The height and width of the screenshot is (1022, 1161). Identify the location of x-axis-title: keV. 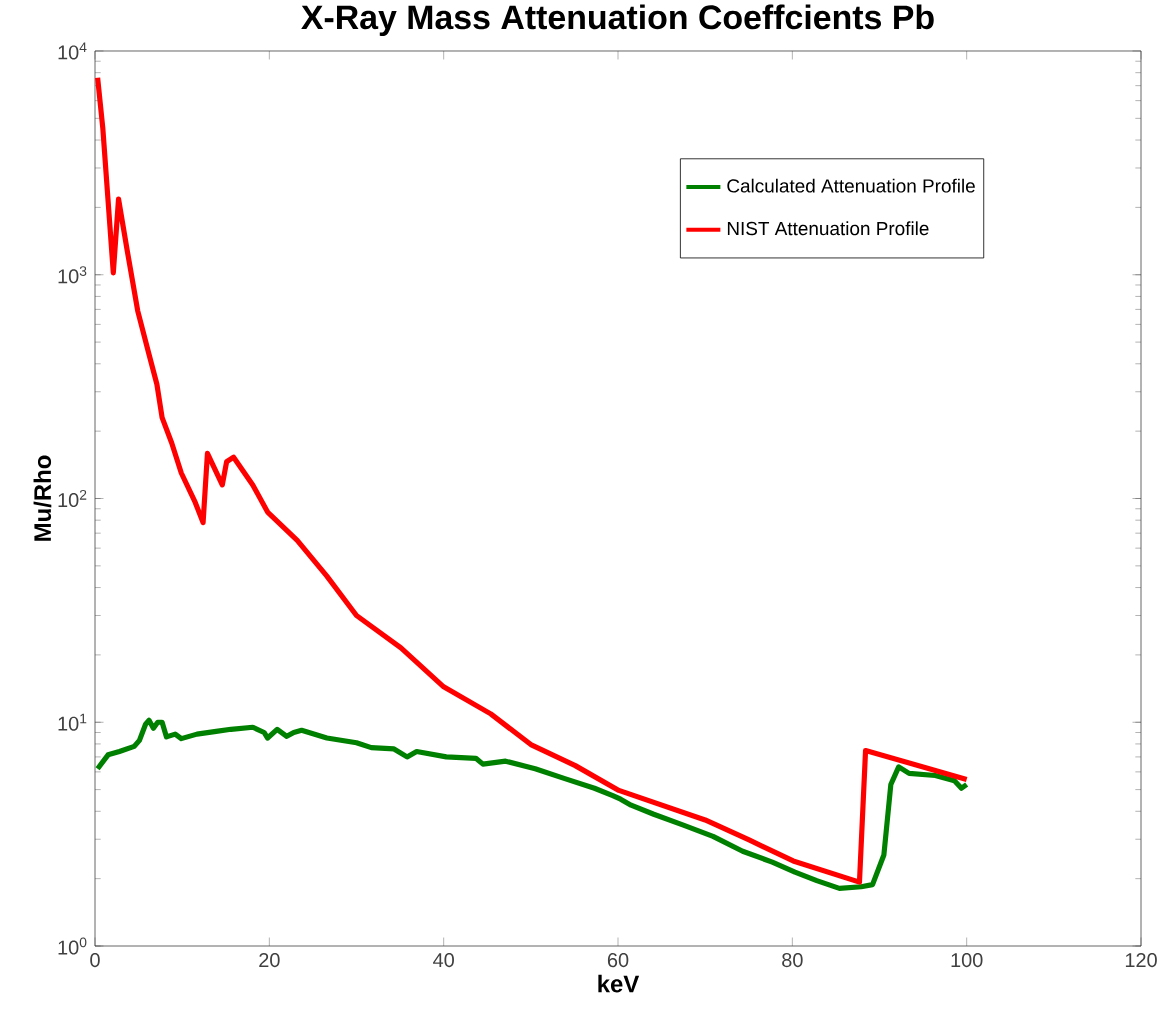
(619, 983).